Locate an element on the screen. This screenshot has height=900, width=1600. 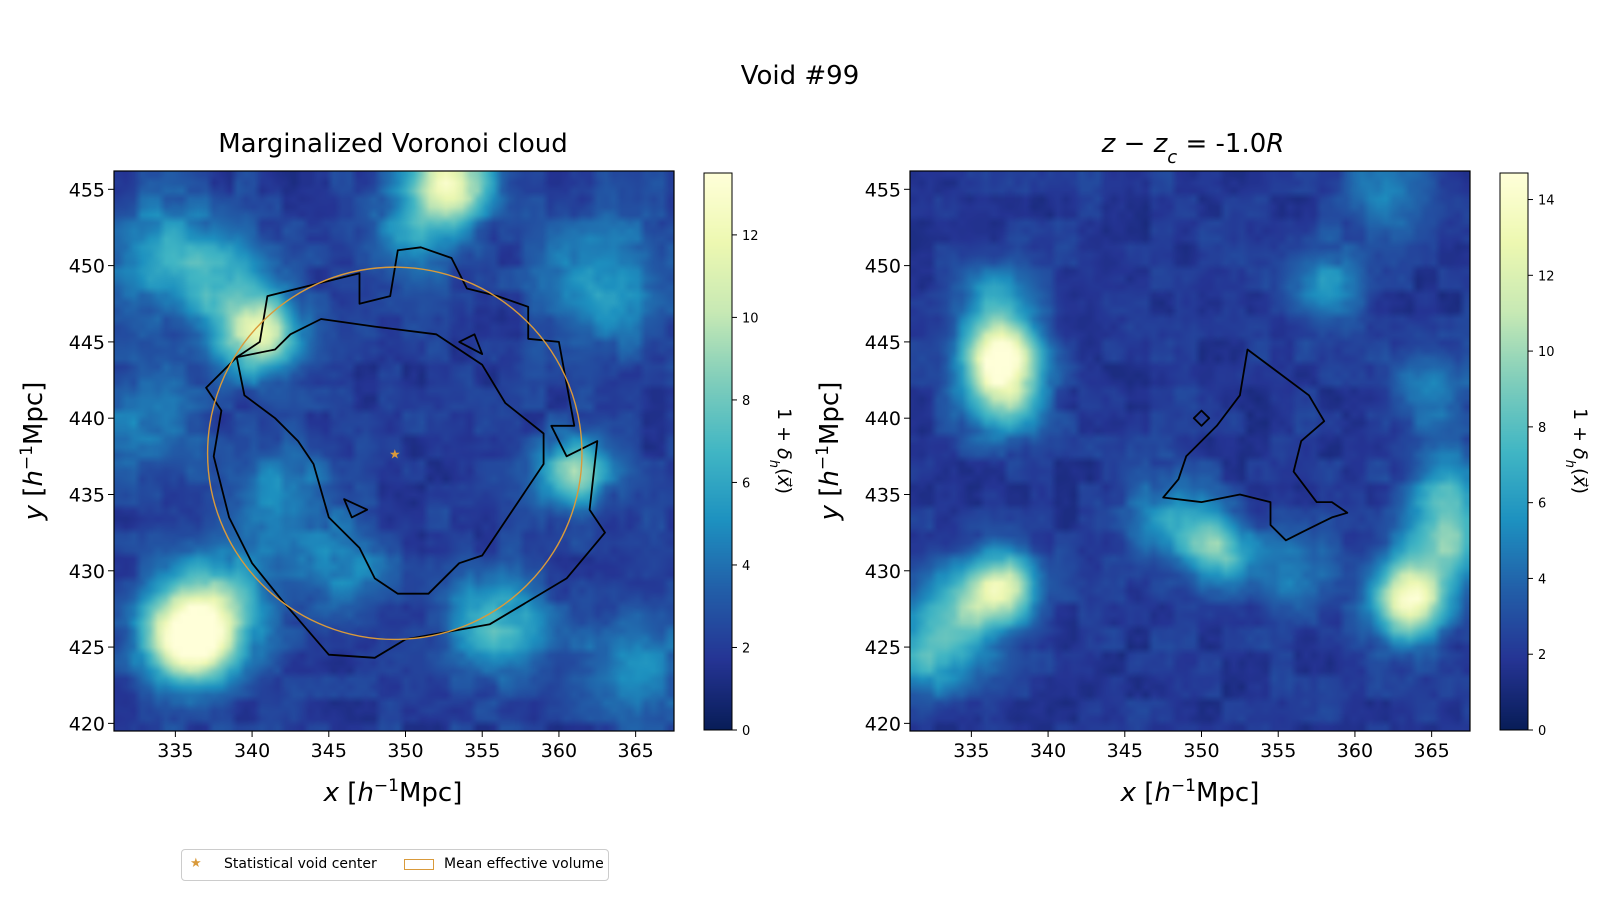
plot-overlay is located at coordinates (1255, 445).